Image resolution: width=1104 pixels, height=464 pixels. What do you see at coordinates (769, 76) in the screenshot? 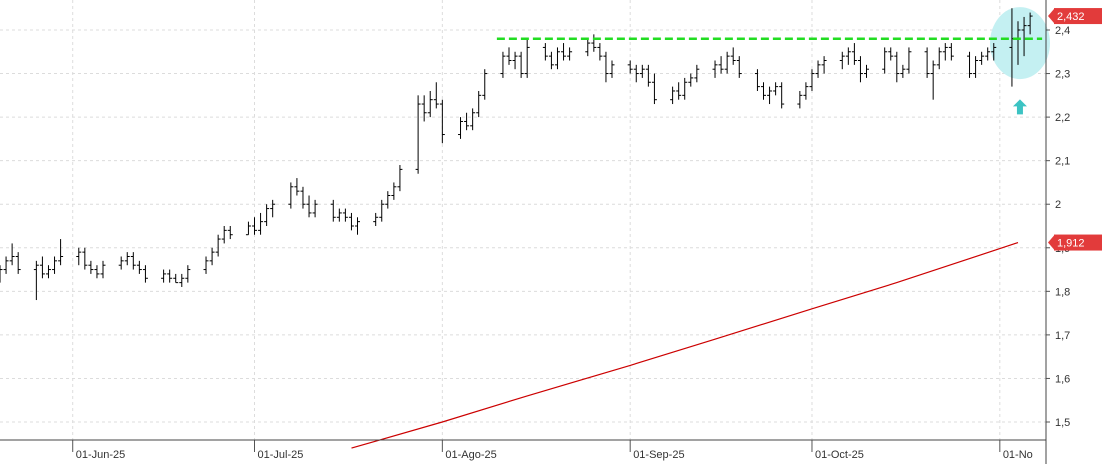
I see `annotations` at bounding box center [769, 76].